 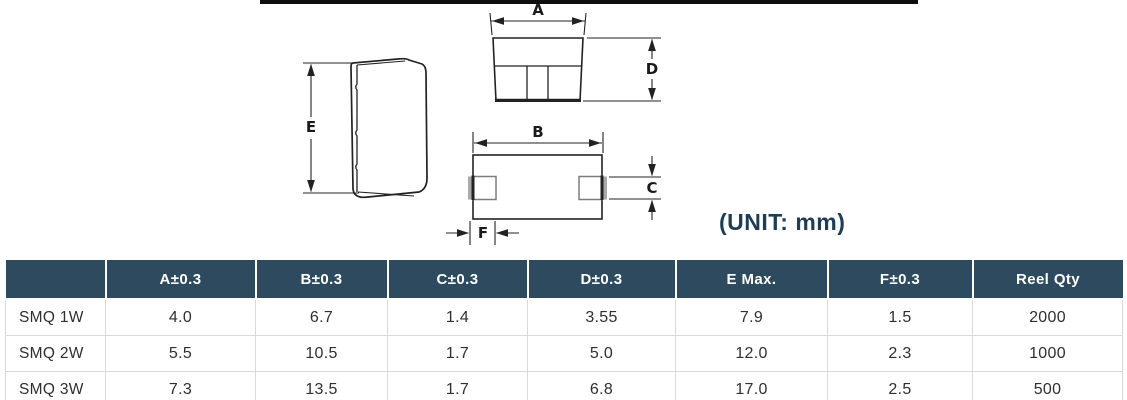 I want to click on dim-f, so click(x=482, y=233).